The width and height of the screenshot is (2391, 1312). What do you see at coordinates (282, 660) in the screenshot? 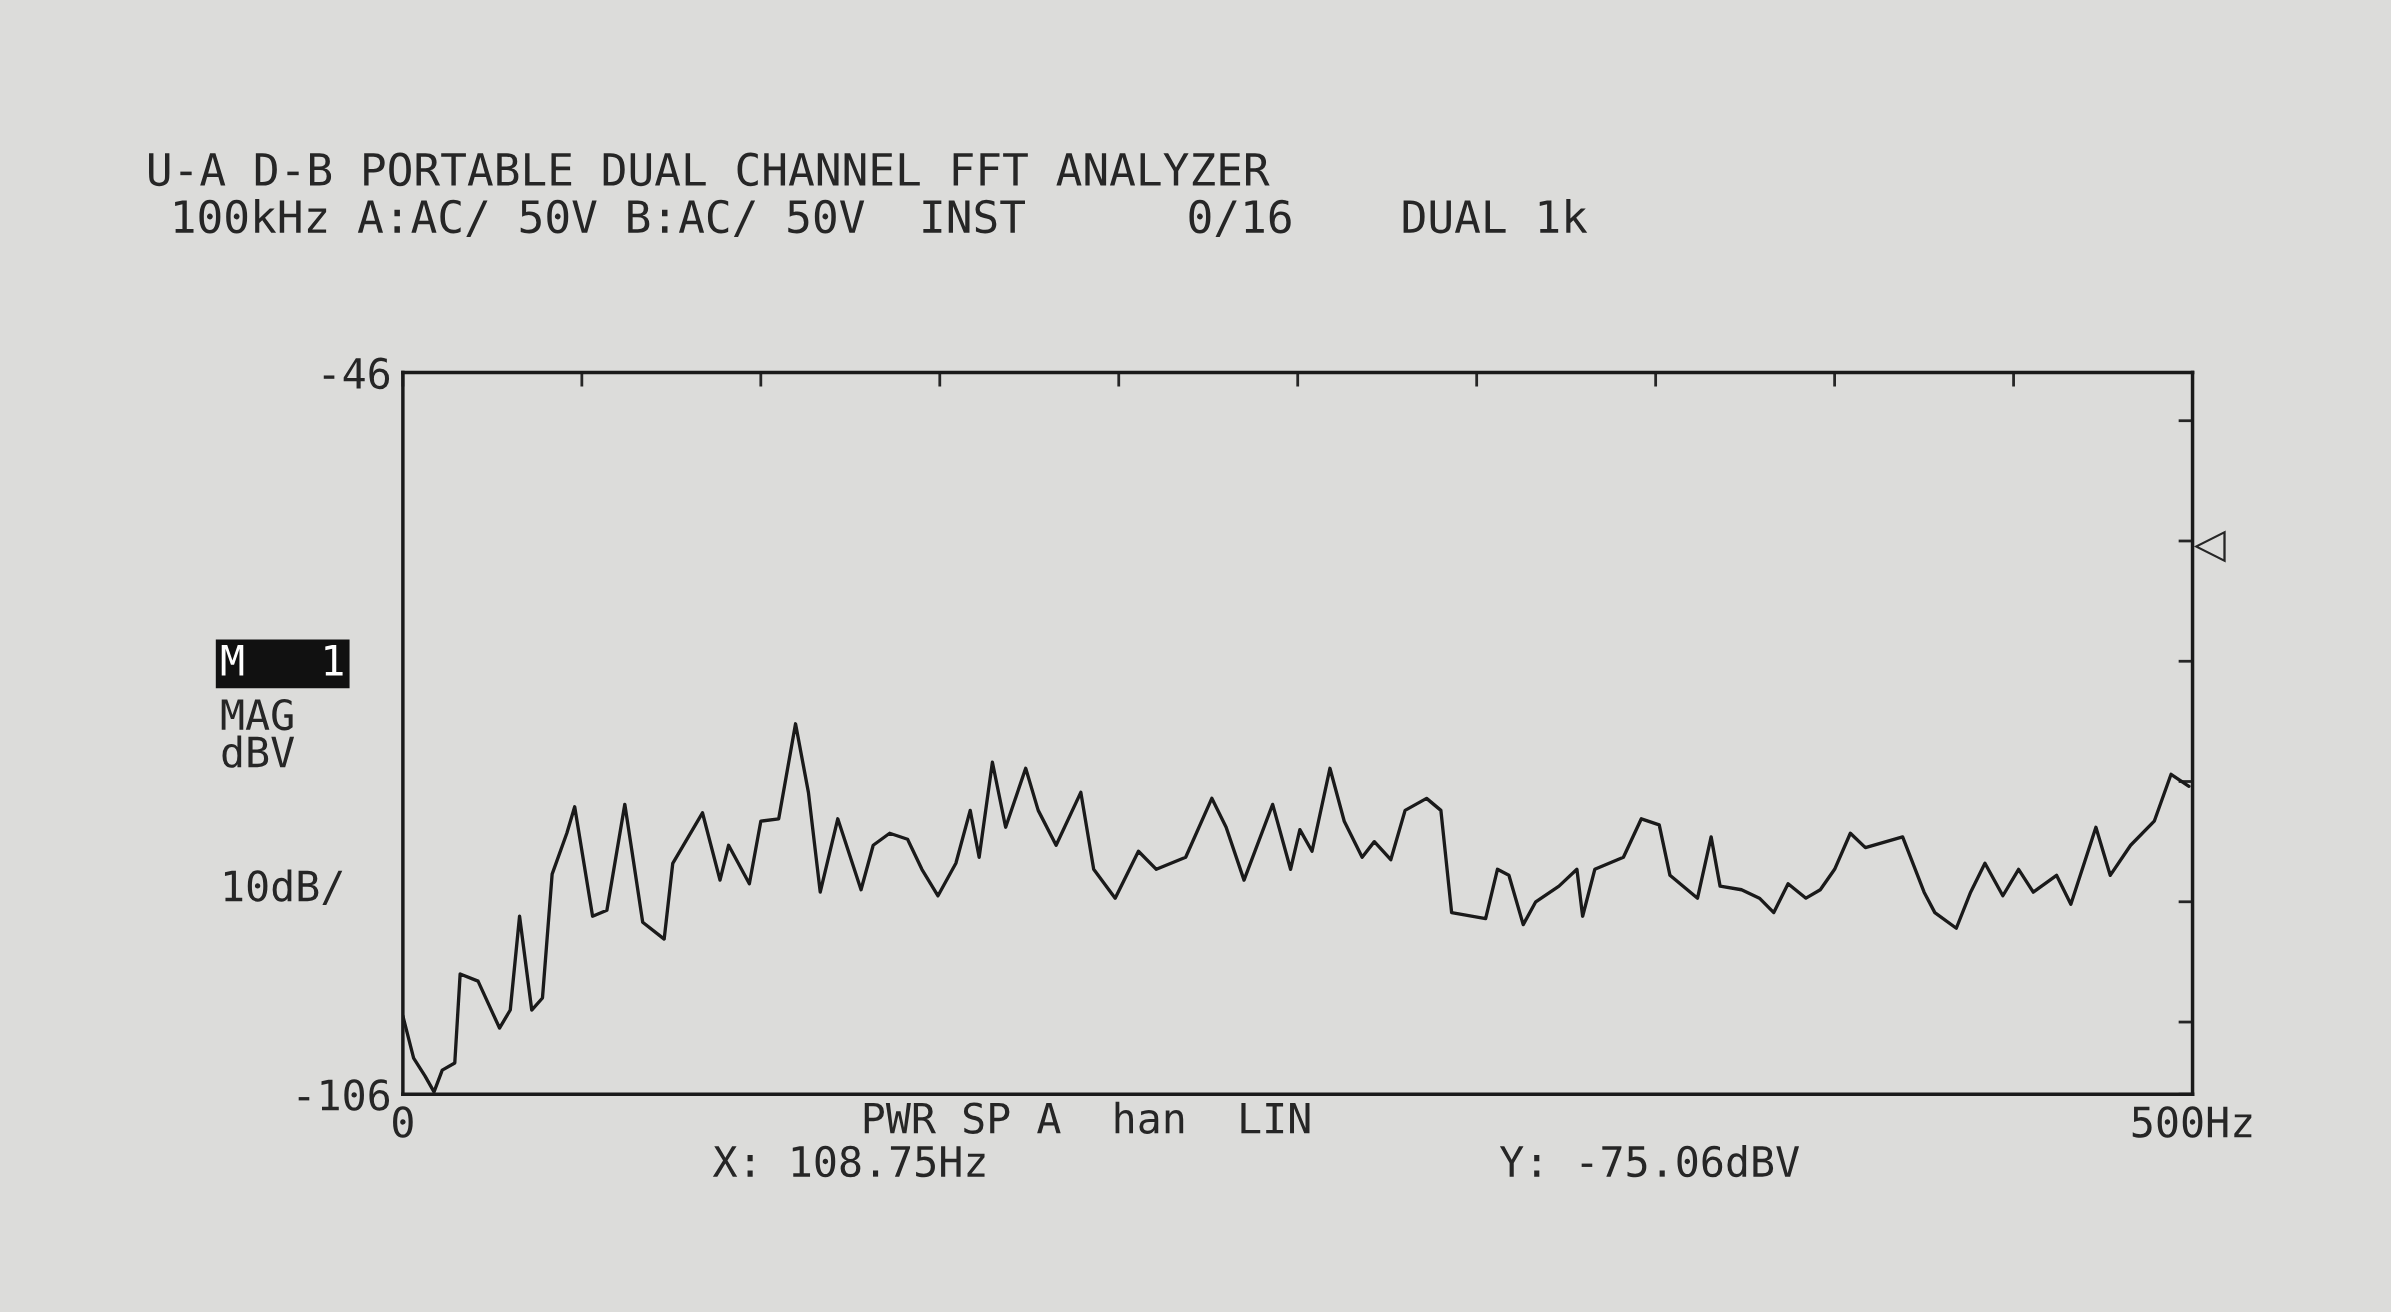
I see `text: M 1` at bounding box center [282, 660].